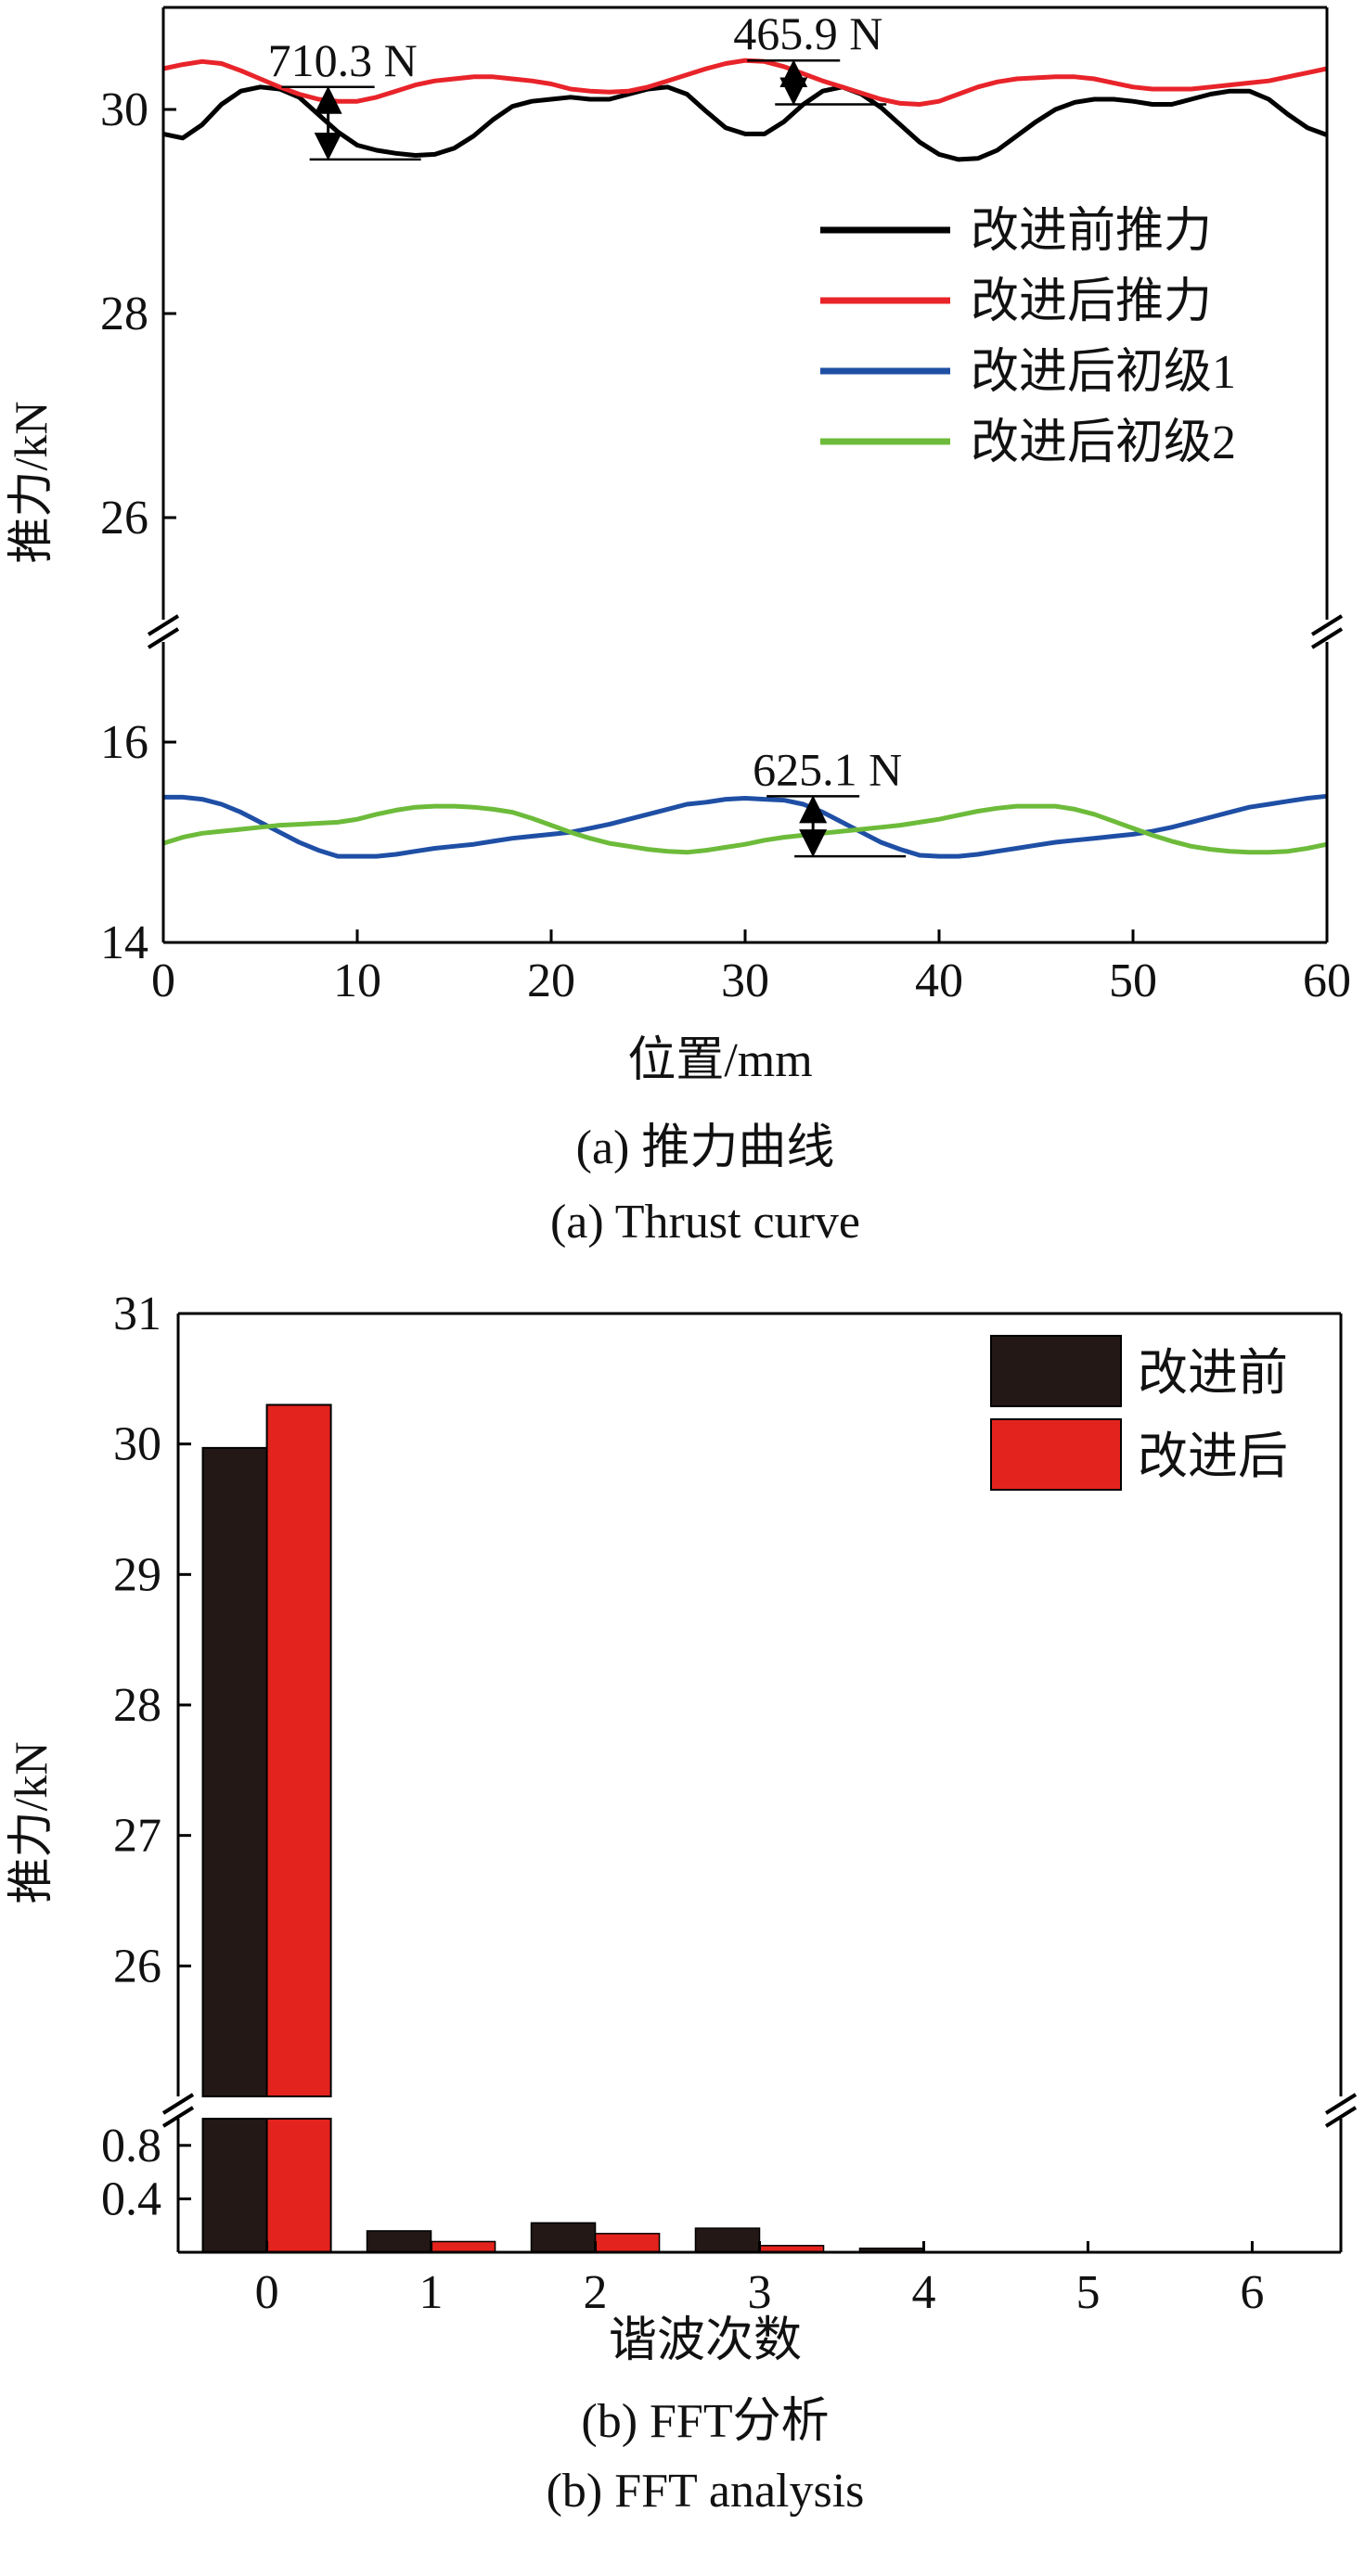 Image resolution: width=1365 pixels, height=2576 pixels. Describe the element at coordinates (745, 981) in the screenshot. I see `x-tick-label: 30` at that location.